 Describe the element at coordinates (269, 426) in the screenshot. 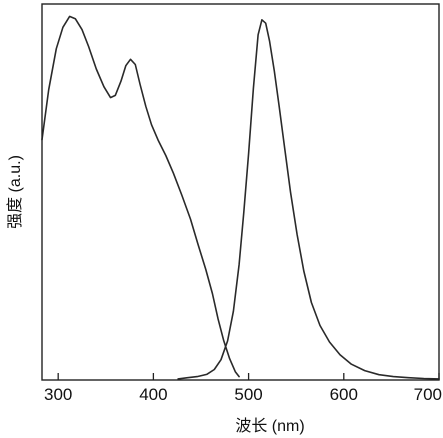

I see `x-axis-title: 波长 (nm)` at that location.